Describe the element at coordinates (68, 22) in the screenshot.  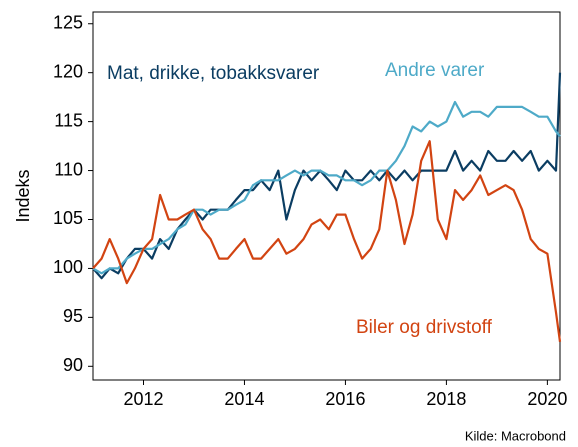
I see `y-tick-label: 125` at that location.